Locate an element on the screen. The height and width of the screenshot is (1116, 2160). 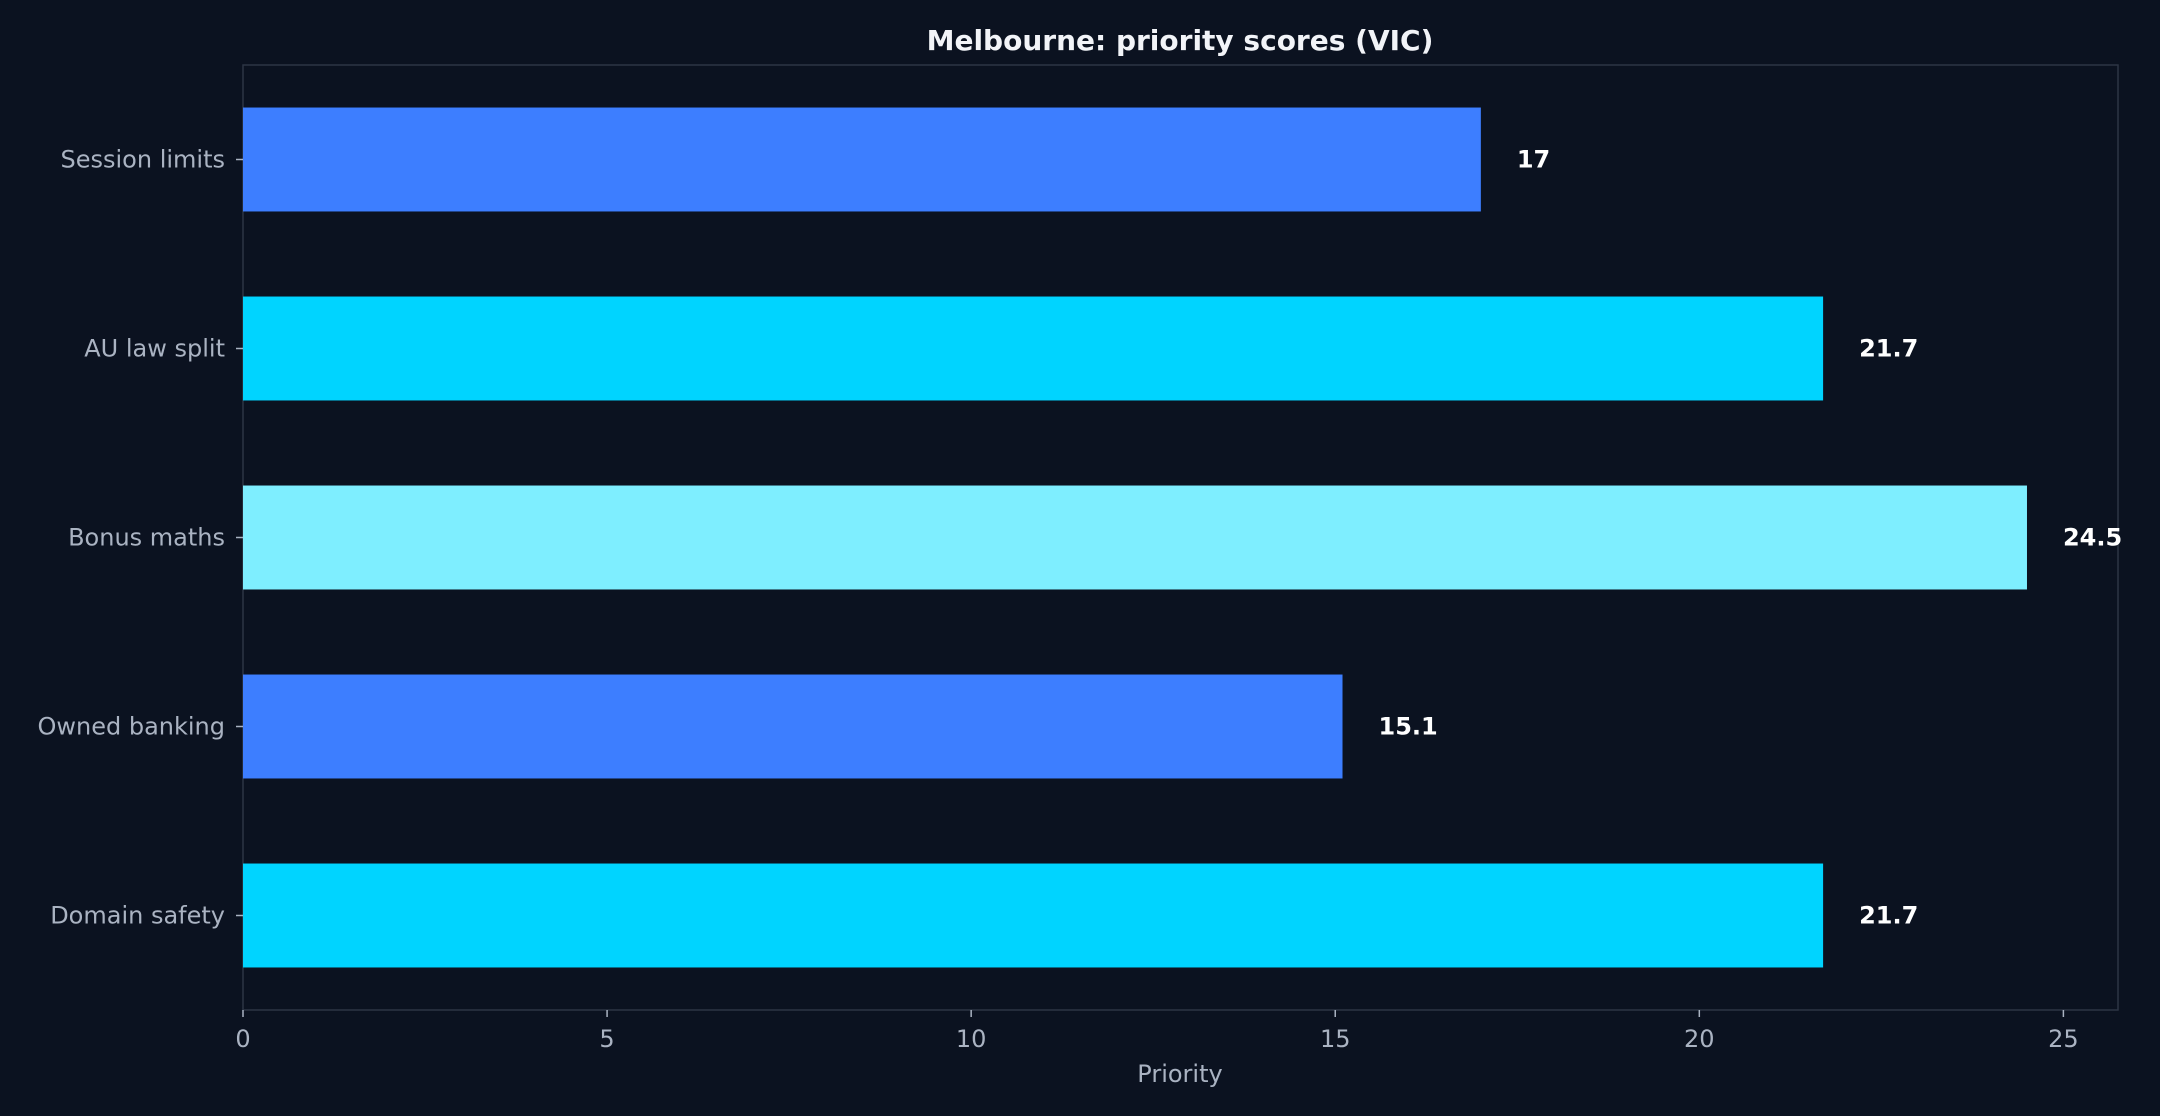
y-tick-label: Bonus maths is located at coordinates (146, 538).